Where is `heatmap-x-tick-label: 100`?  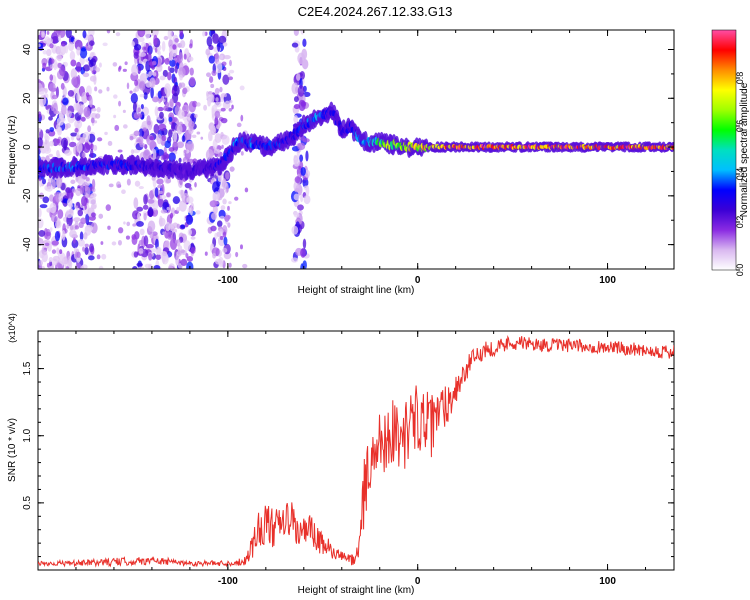
heatmap-x-tick-label: 100 is located at coordinates (607, 280).